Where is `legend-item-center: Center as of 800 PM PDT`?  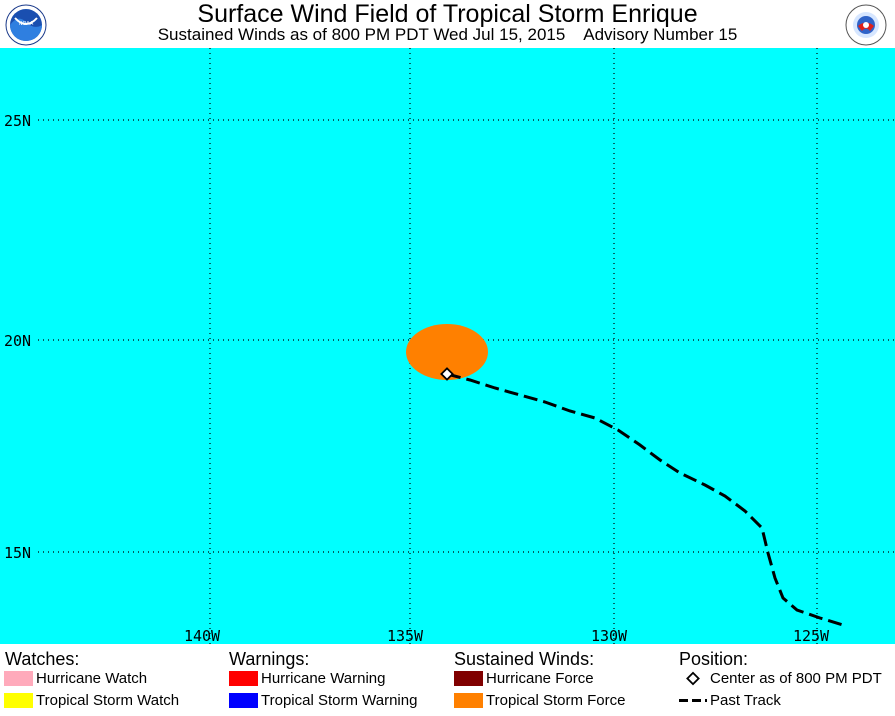
legend-item-center: Center as of 800 PM PDT is located at coordinates (780, 679).